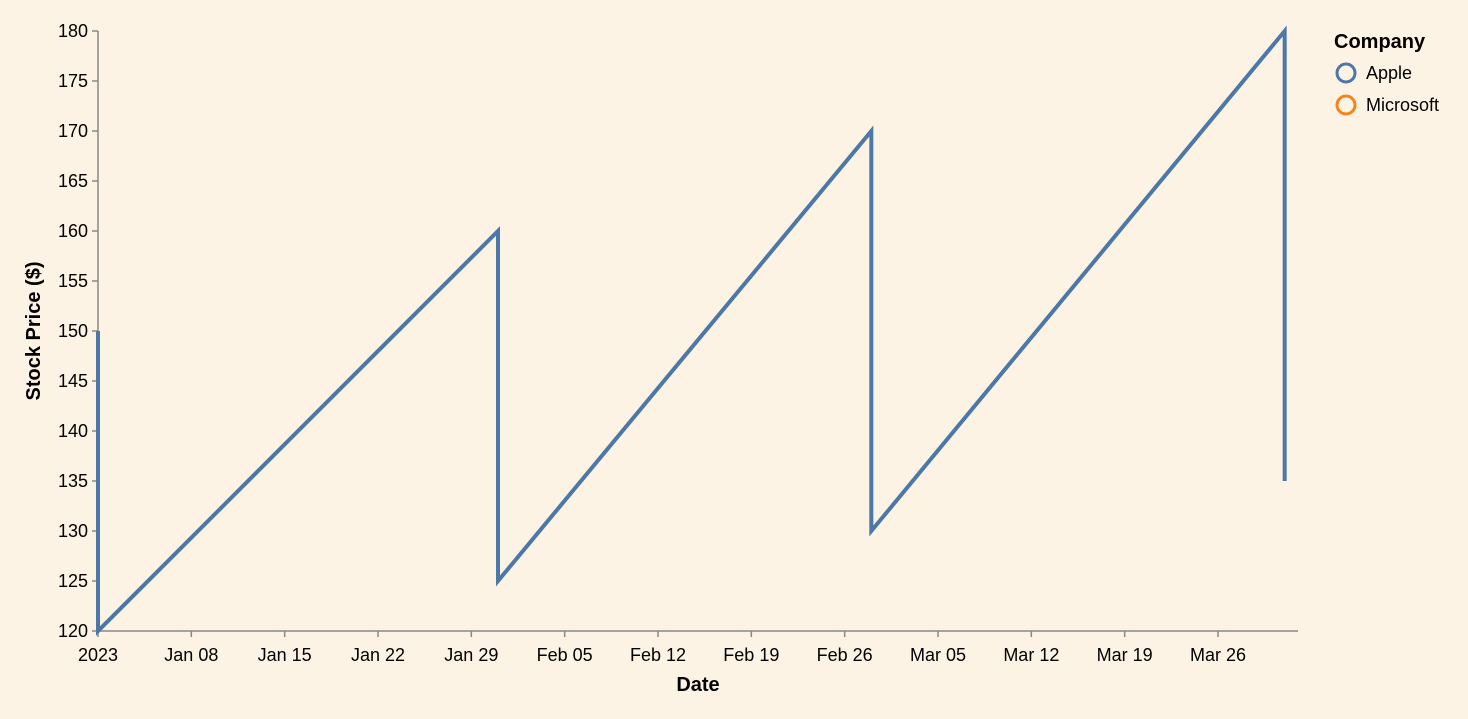 The width and height of the screenshot is (1468, 719). Describe the element at coordinates (73, 81) in the screenshot. I see `y-tick-label: 175` at that location.